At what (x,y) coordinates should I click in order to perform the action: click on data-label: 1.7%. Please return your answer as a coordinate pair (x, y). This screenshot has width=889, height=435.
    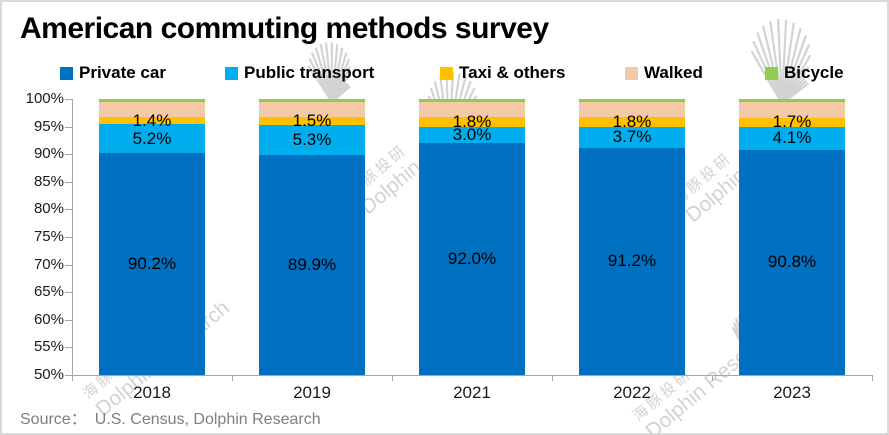
    Looking at the image, I should click on (792, 122).